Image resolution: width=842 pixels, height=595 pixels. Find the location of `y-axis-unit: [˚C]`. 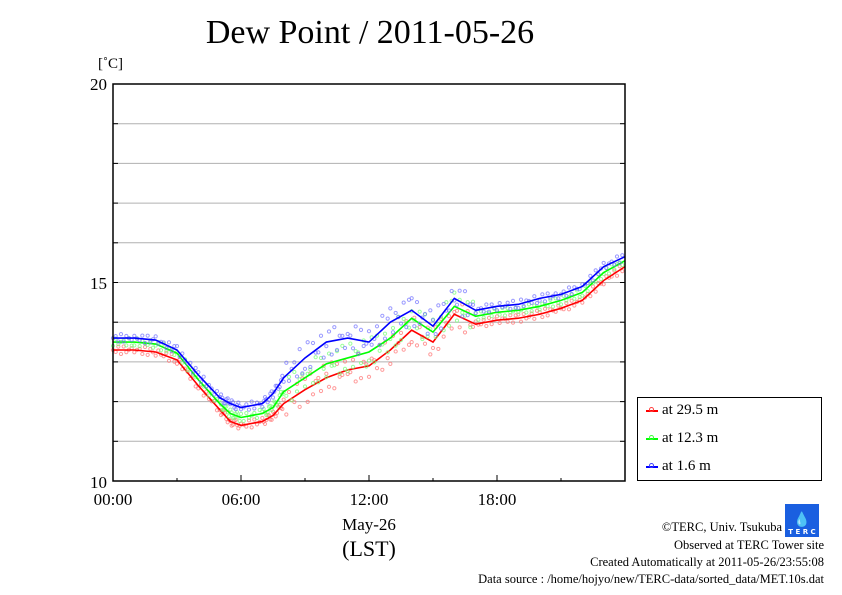

y-axis-unit: [˚C] is located at coordinates (110, 64).